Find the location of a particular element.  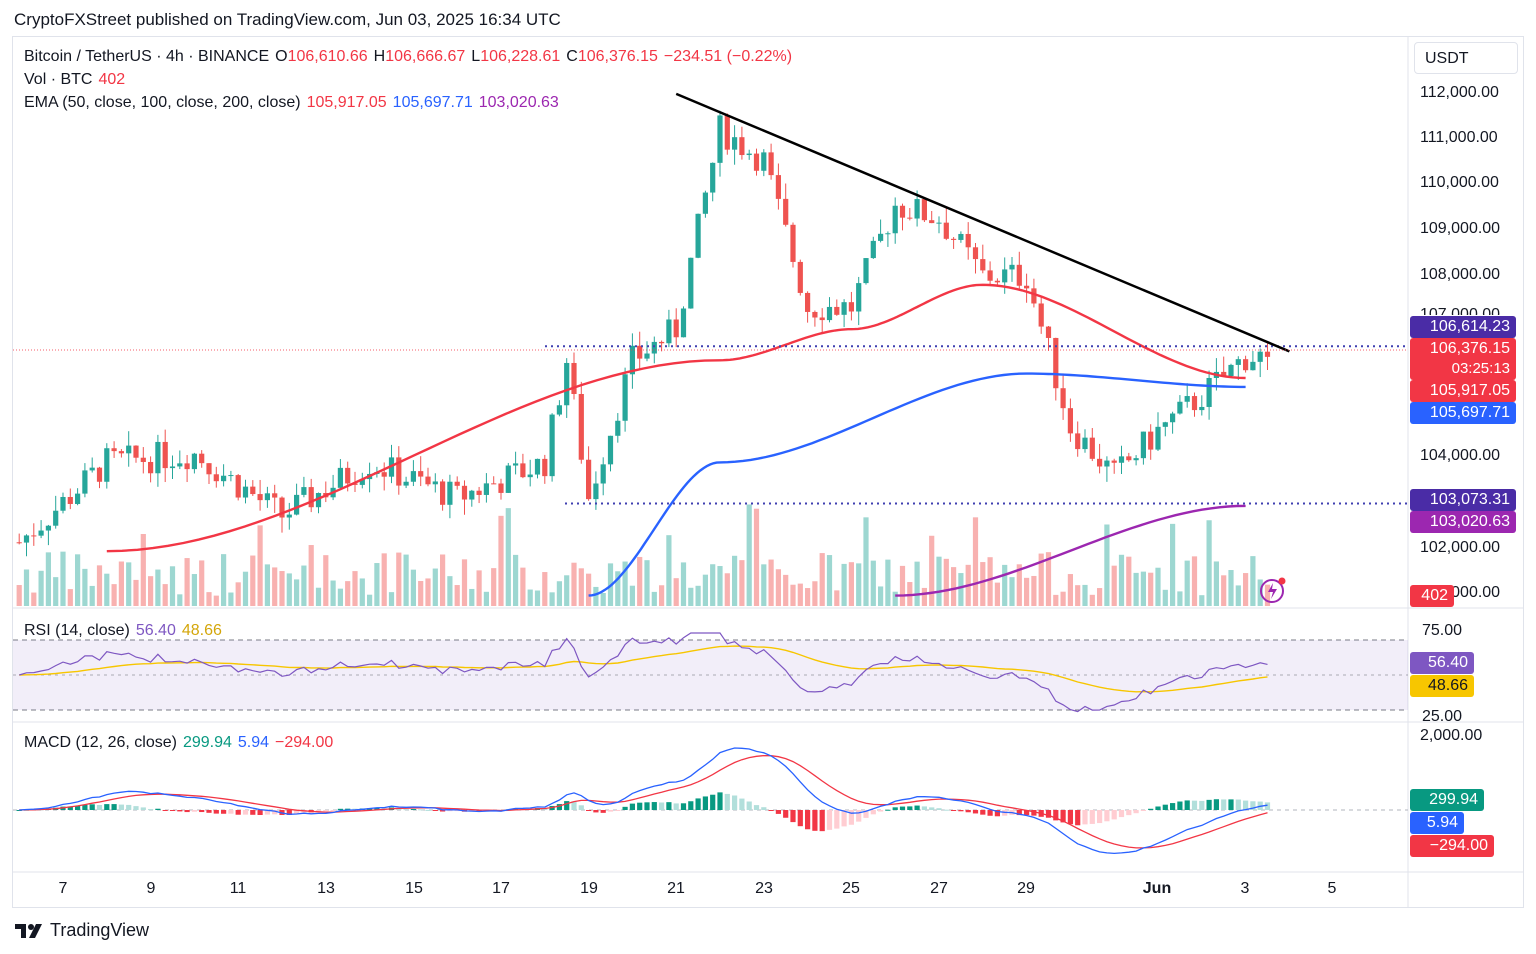

alert-icon is located at coordinates (1272, 591).